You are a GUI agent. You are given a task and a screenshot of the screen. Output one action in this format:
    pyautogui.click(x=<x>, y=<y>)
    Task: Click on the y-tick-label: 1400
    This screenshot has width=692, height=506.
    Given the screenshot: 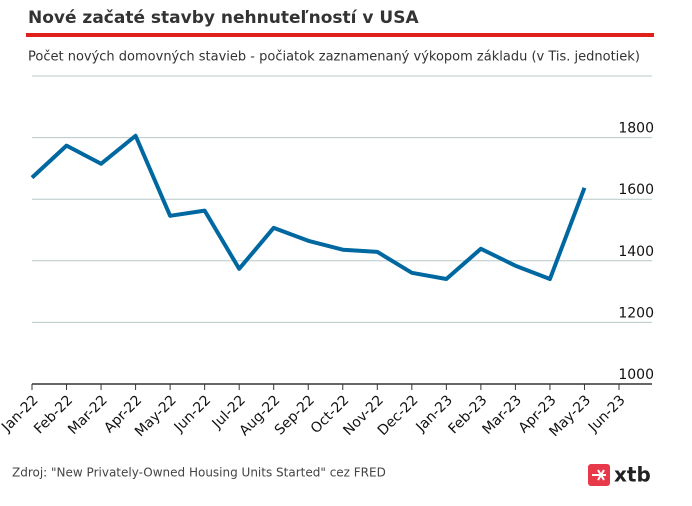 What is the action you would take?
    pyautogui.click(x=636, y=252)
    